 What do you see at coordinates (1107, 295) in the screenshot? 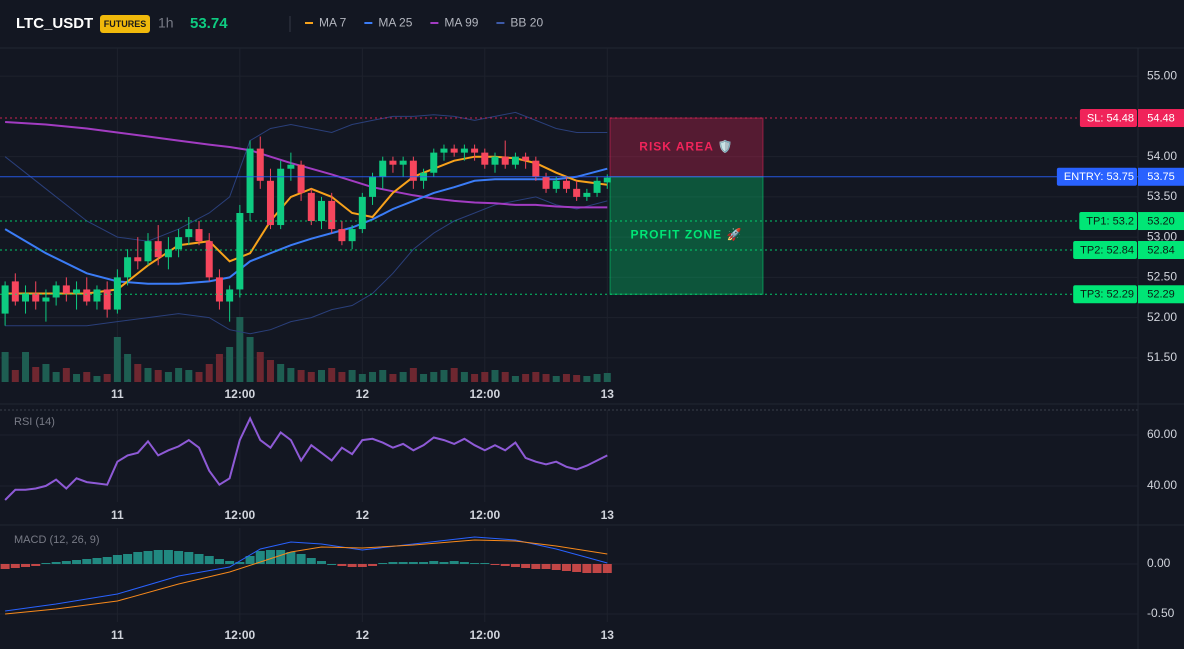
I see `level-tag-label: TP3: 52.29` at bounding box center [1107, 295].